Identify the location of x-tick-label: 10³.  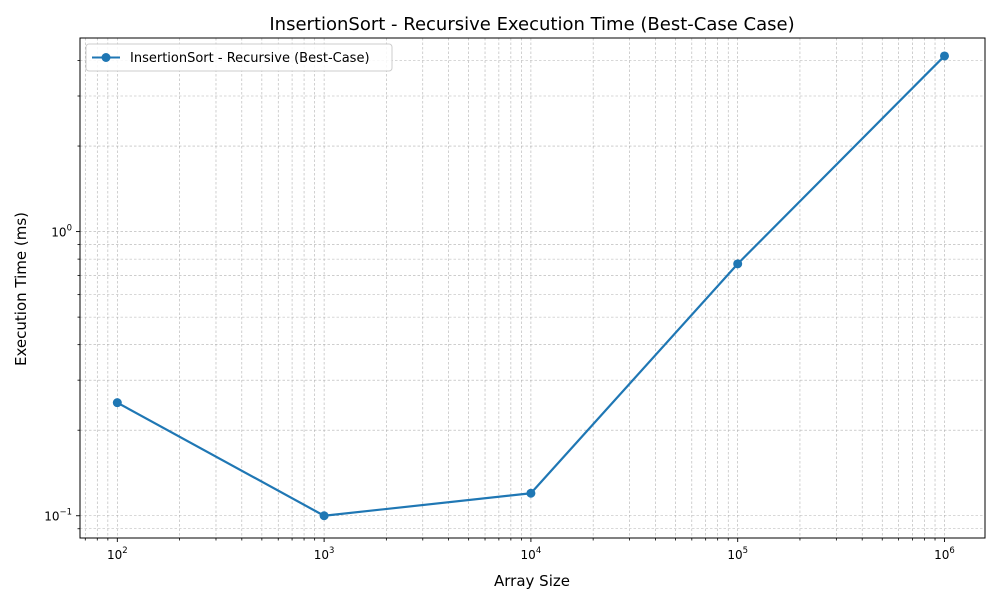
(324, 554).